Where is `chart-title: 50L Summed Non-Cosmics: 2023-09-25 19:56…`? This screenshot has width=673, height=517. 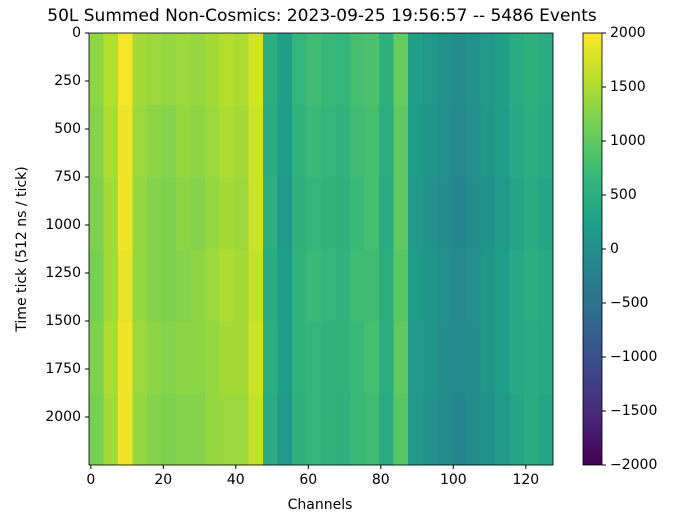 chart-title: 50L Summed Non-Cosmics: 2023-09-25 19:56… is located at coordinates (322, 16).